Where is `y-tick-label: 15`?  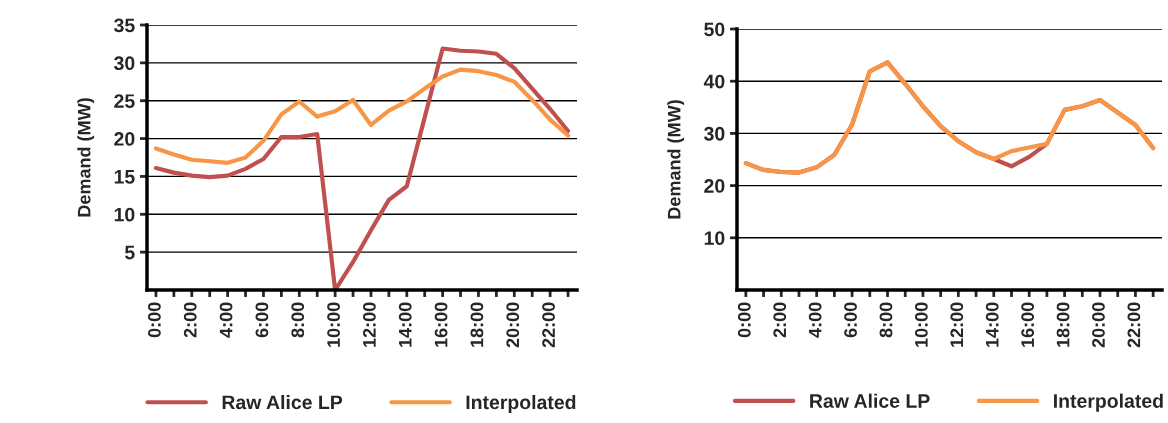
y-tick-label: 15 is located at coordinates (124, 177).